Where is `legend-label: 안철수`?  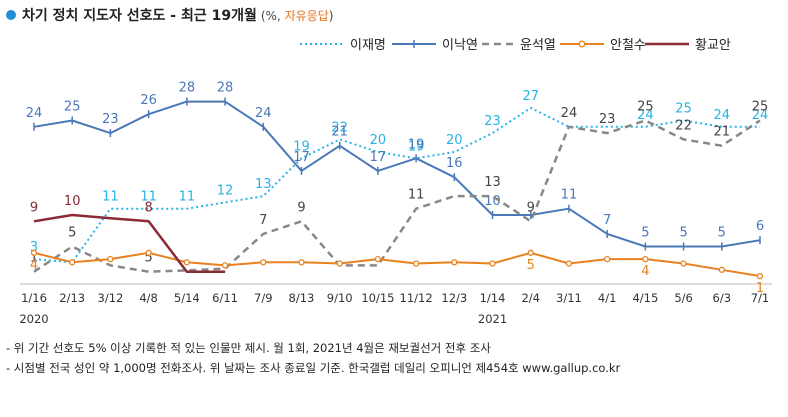 legend-label: 안철수 is located at coordinates (628, 45).